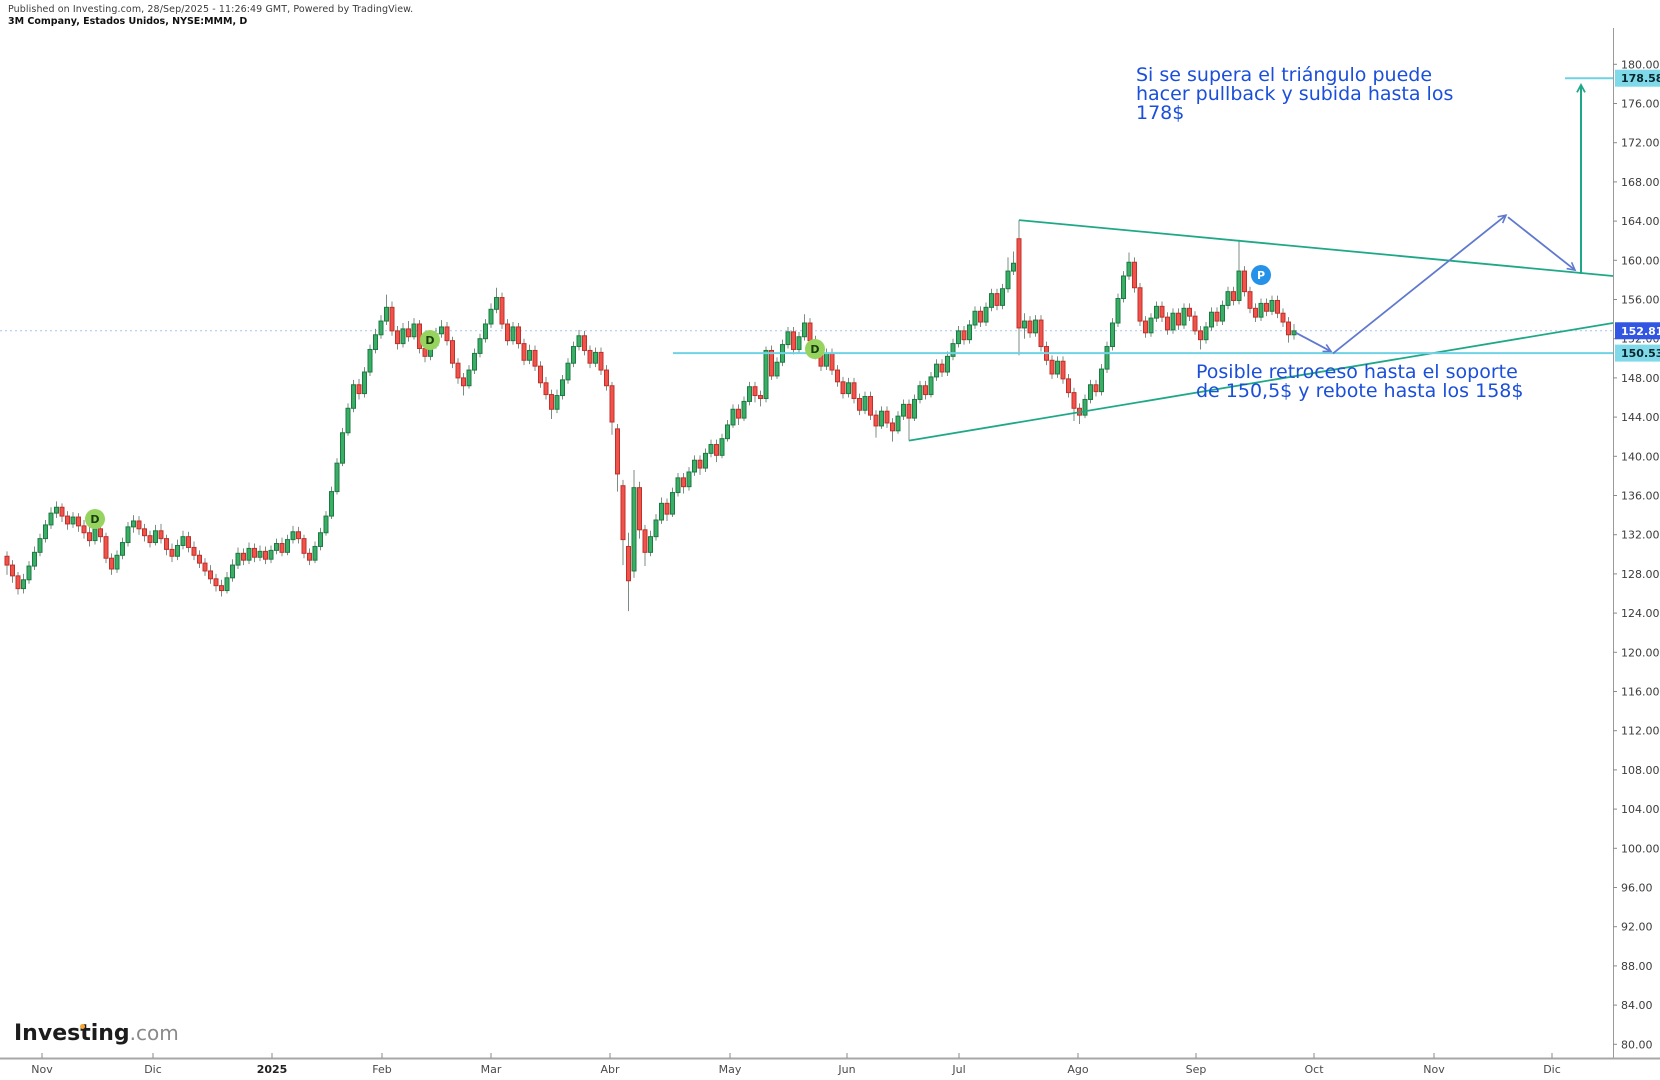  What do you see at coordinates (958, 1069) in the screenshot?
I see `time-axis-label: Jul` at bounding box center [958, 1069].